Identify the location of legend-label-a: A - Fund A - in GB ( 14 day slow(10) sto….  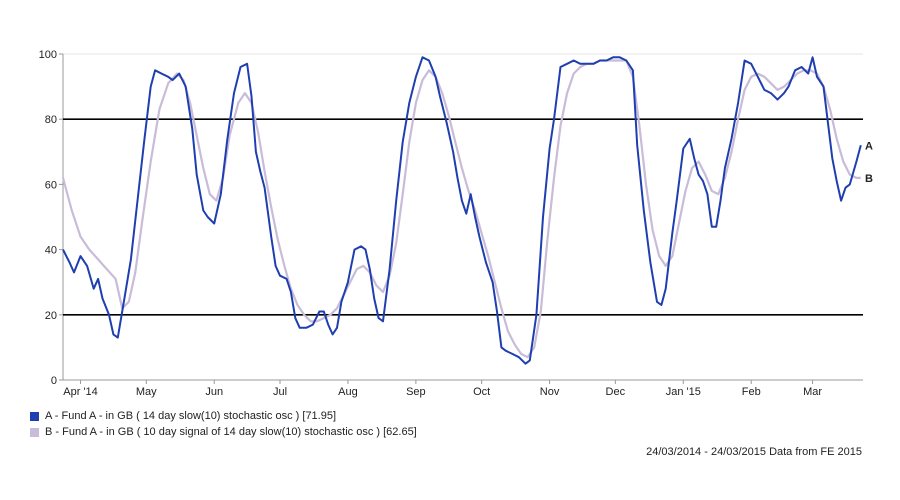
(191, 416).